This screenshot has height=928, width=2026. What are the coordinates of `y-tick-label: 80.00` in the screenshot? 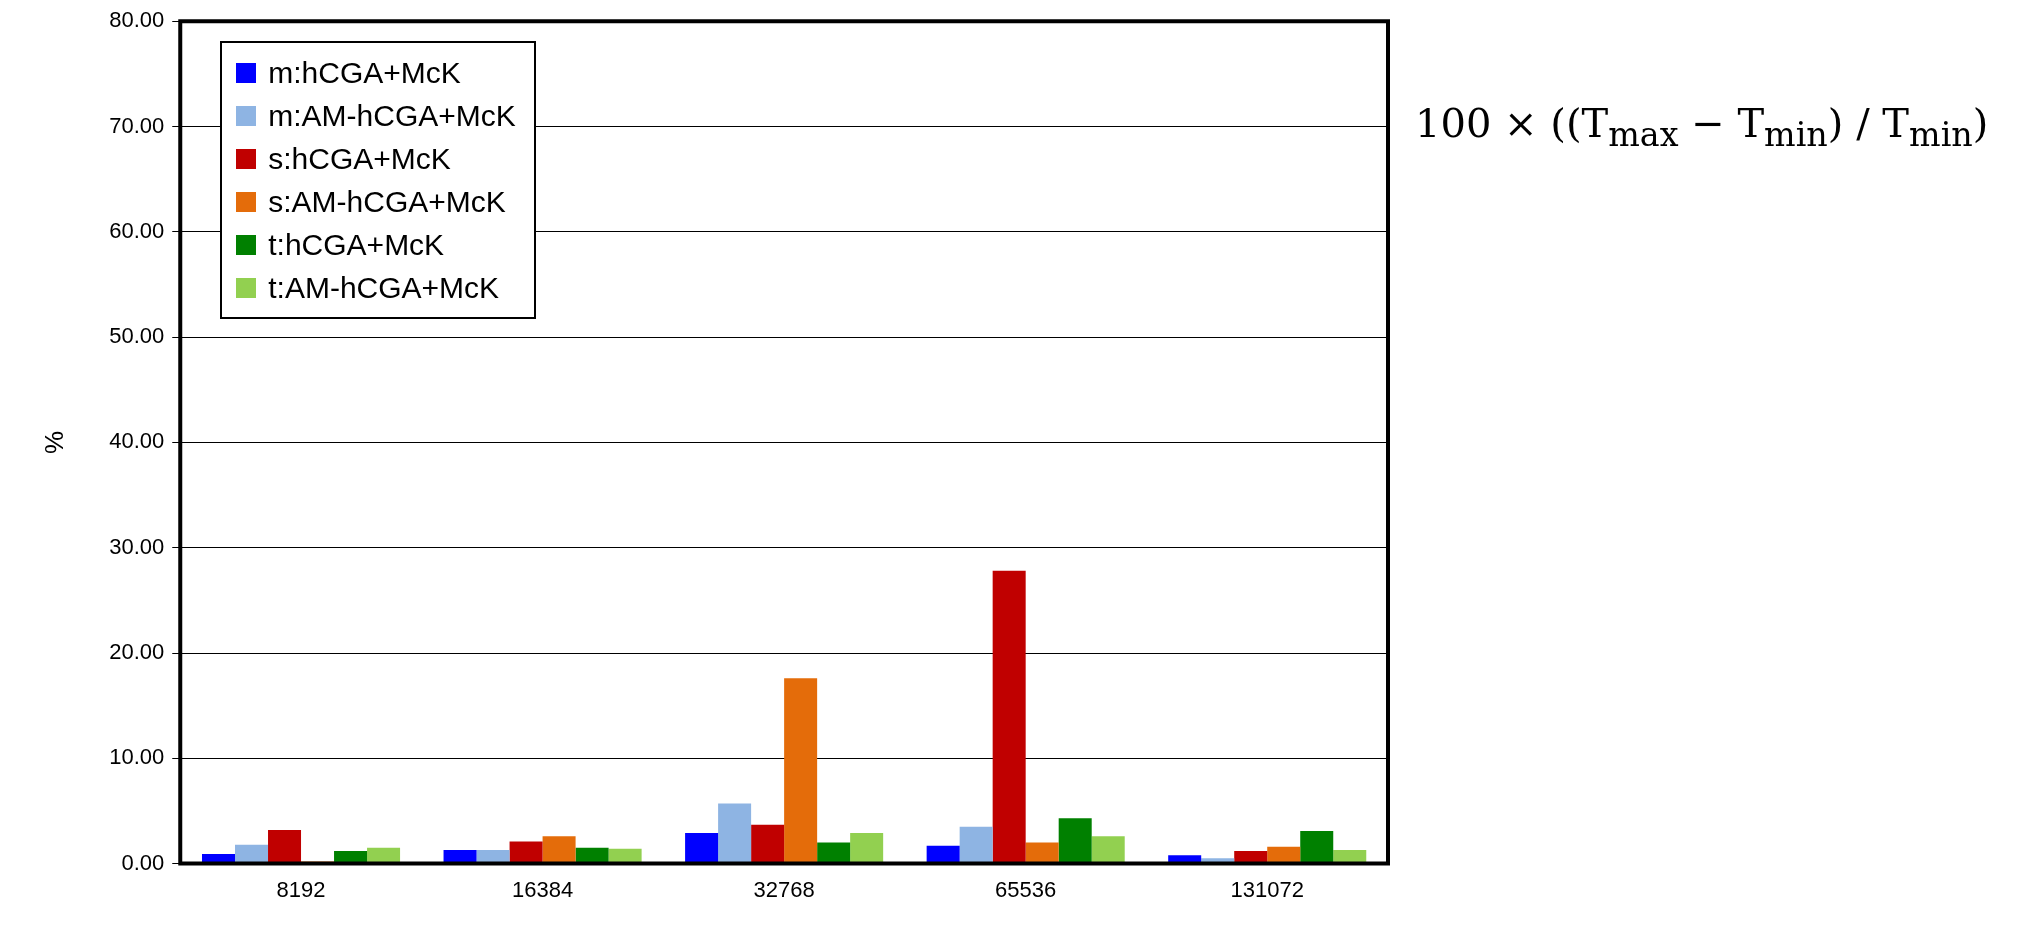 It's located at (137, 20).